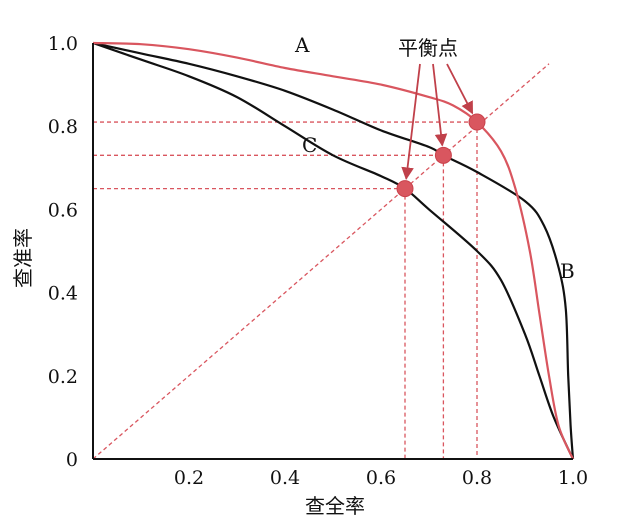  I want to click on y-tick-label: 0.8, so click(63, 127).